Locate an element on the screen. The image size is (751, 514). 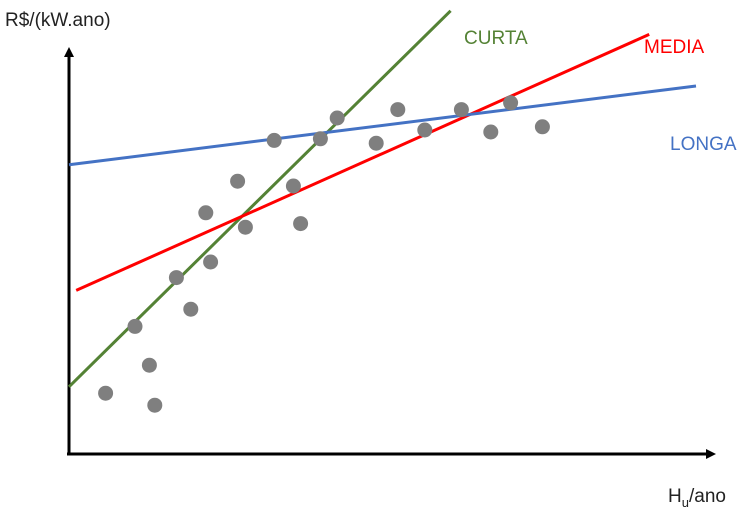
x-axis-label: Hu/ano is located at coordinates (697, 498).